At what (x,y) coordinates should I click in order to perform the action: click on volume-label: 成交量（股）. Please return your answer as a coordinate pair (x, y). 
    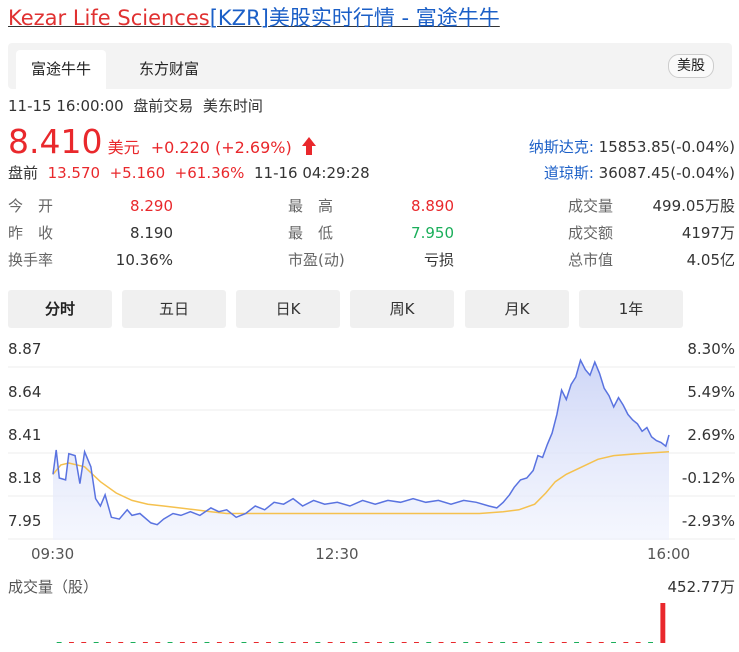
    Looking at the image, I should click on (53, 587).